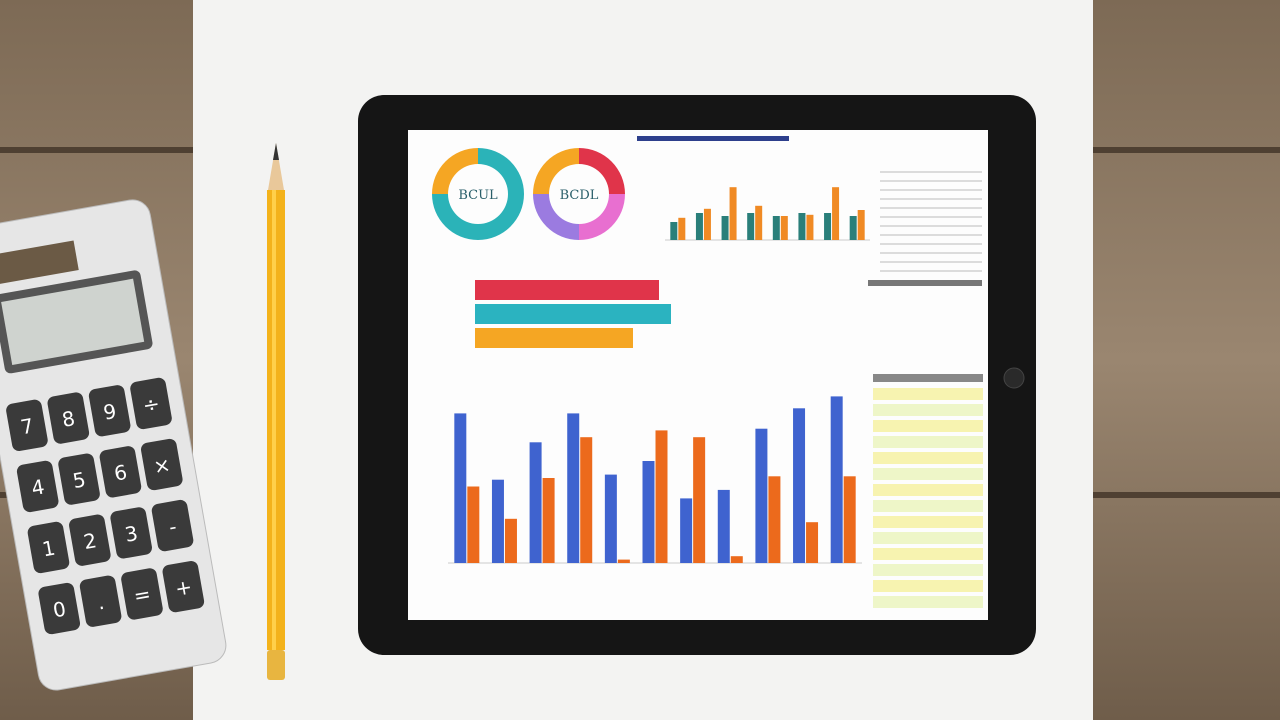  Describe the element at coordinates (1014, 378) in the screenshot. I see `home-button` at that location.